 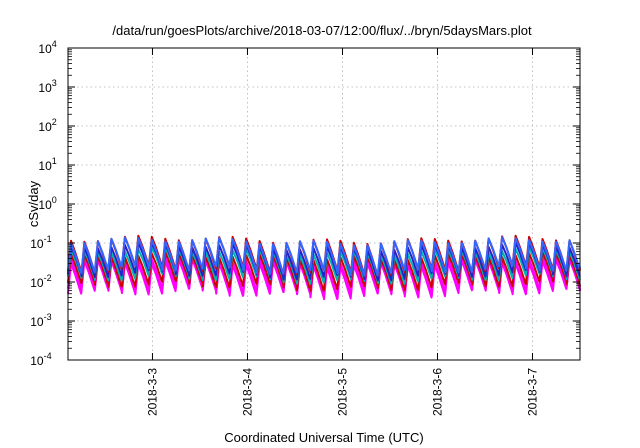 I want to click on x-tick-label: 2018-3-3, so click(x=152, y=392).